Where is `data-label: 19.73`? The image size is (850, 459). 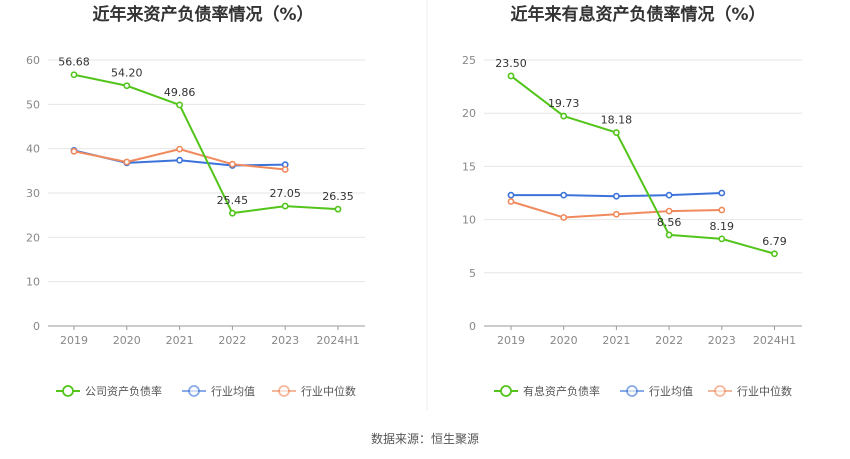
data-label: 19.73 is located at coordinates (564, 103).